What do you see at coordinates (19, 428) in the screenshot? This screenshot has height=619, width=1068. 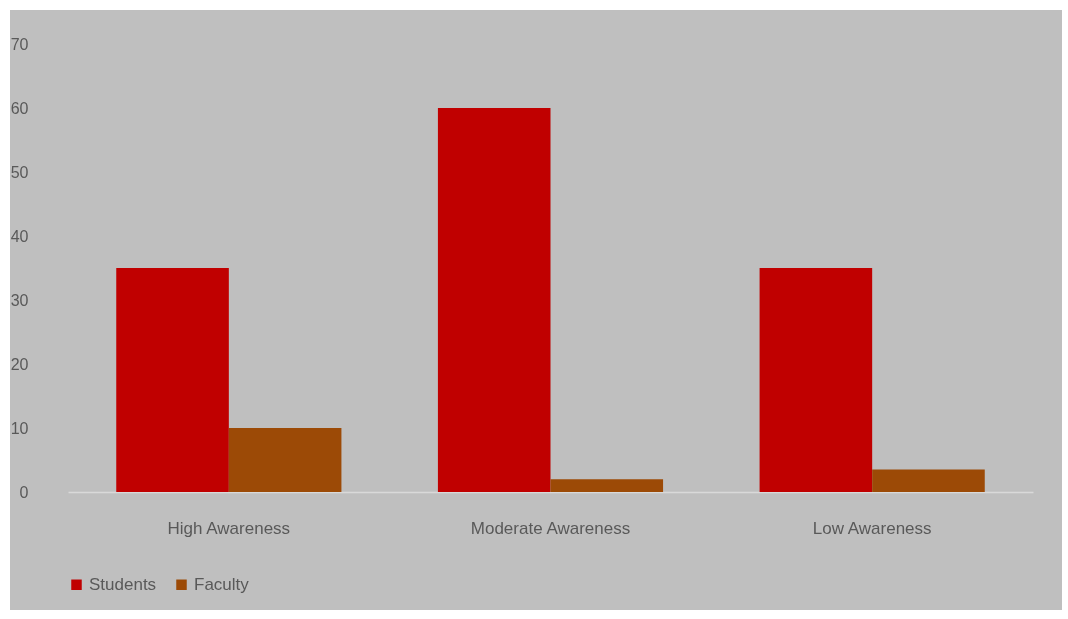 I see `y-tick-label: 10` at bounding box center [19, 428].